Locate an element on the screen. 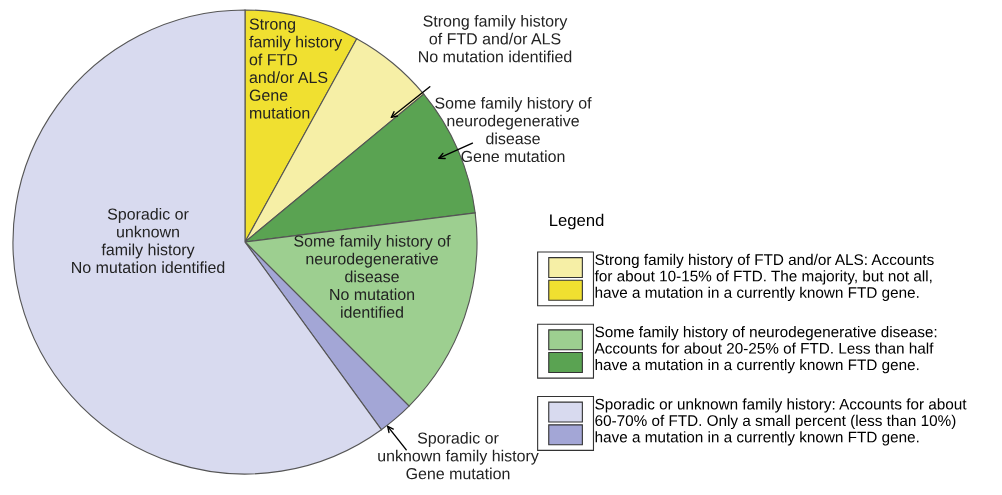  slice-label: Sporadic or unknown family history No mutation identified is located at coordinates (148, 241).